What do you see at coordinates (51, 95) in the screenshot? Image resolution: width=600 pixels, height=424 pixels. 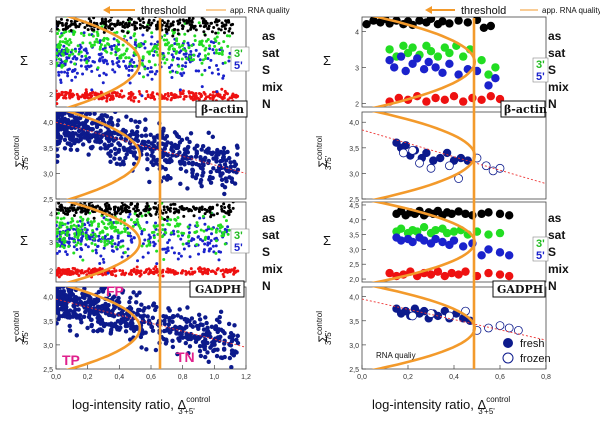 I see `y-tick-label: 2` at bounding box center [51, 95].